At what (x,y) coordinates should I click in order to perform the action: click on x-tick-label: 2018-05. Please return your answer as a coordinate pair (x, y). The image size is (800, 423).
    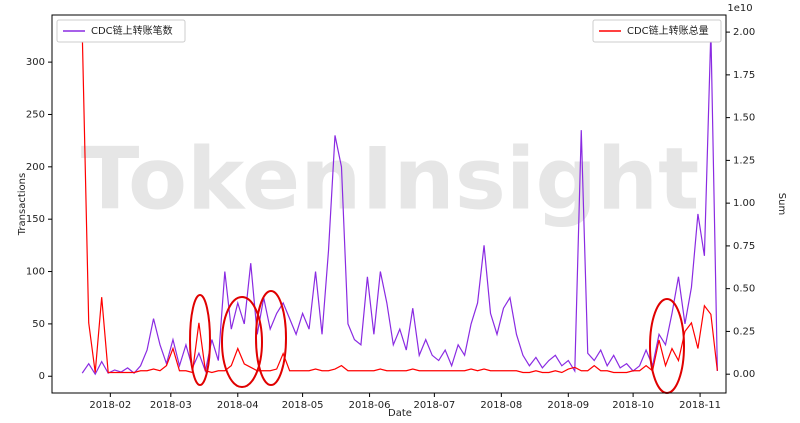
    Looking at the image, I should click on (303, 405).